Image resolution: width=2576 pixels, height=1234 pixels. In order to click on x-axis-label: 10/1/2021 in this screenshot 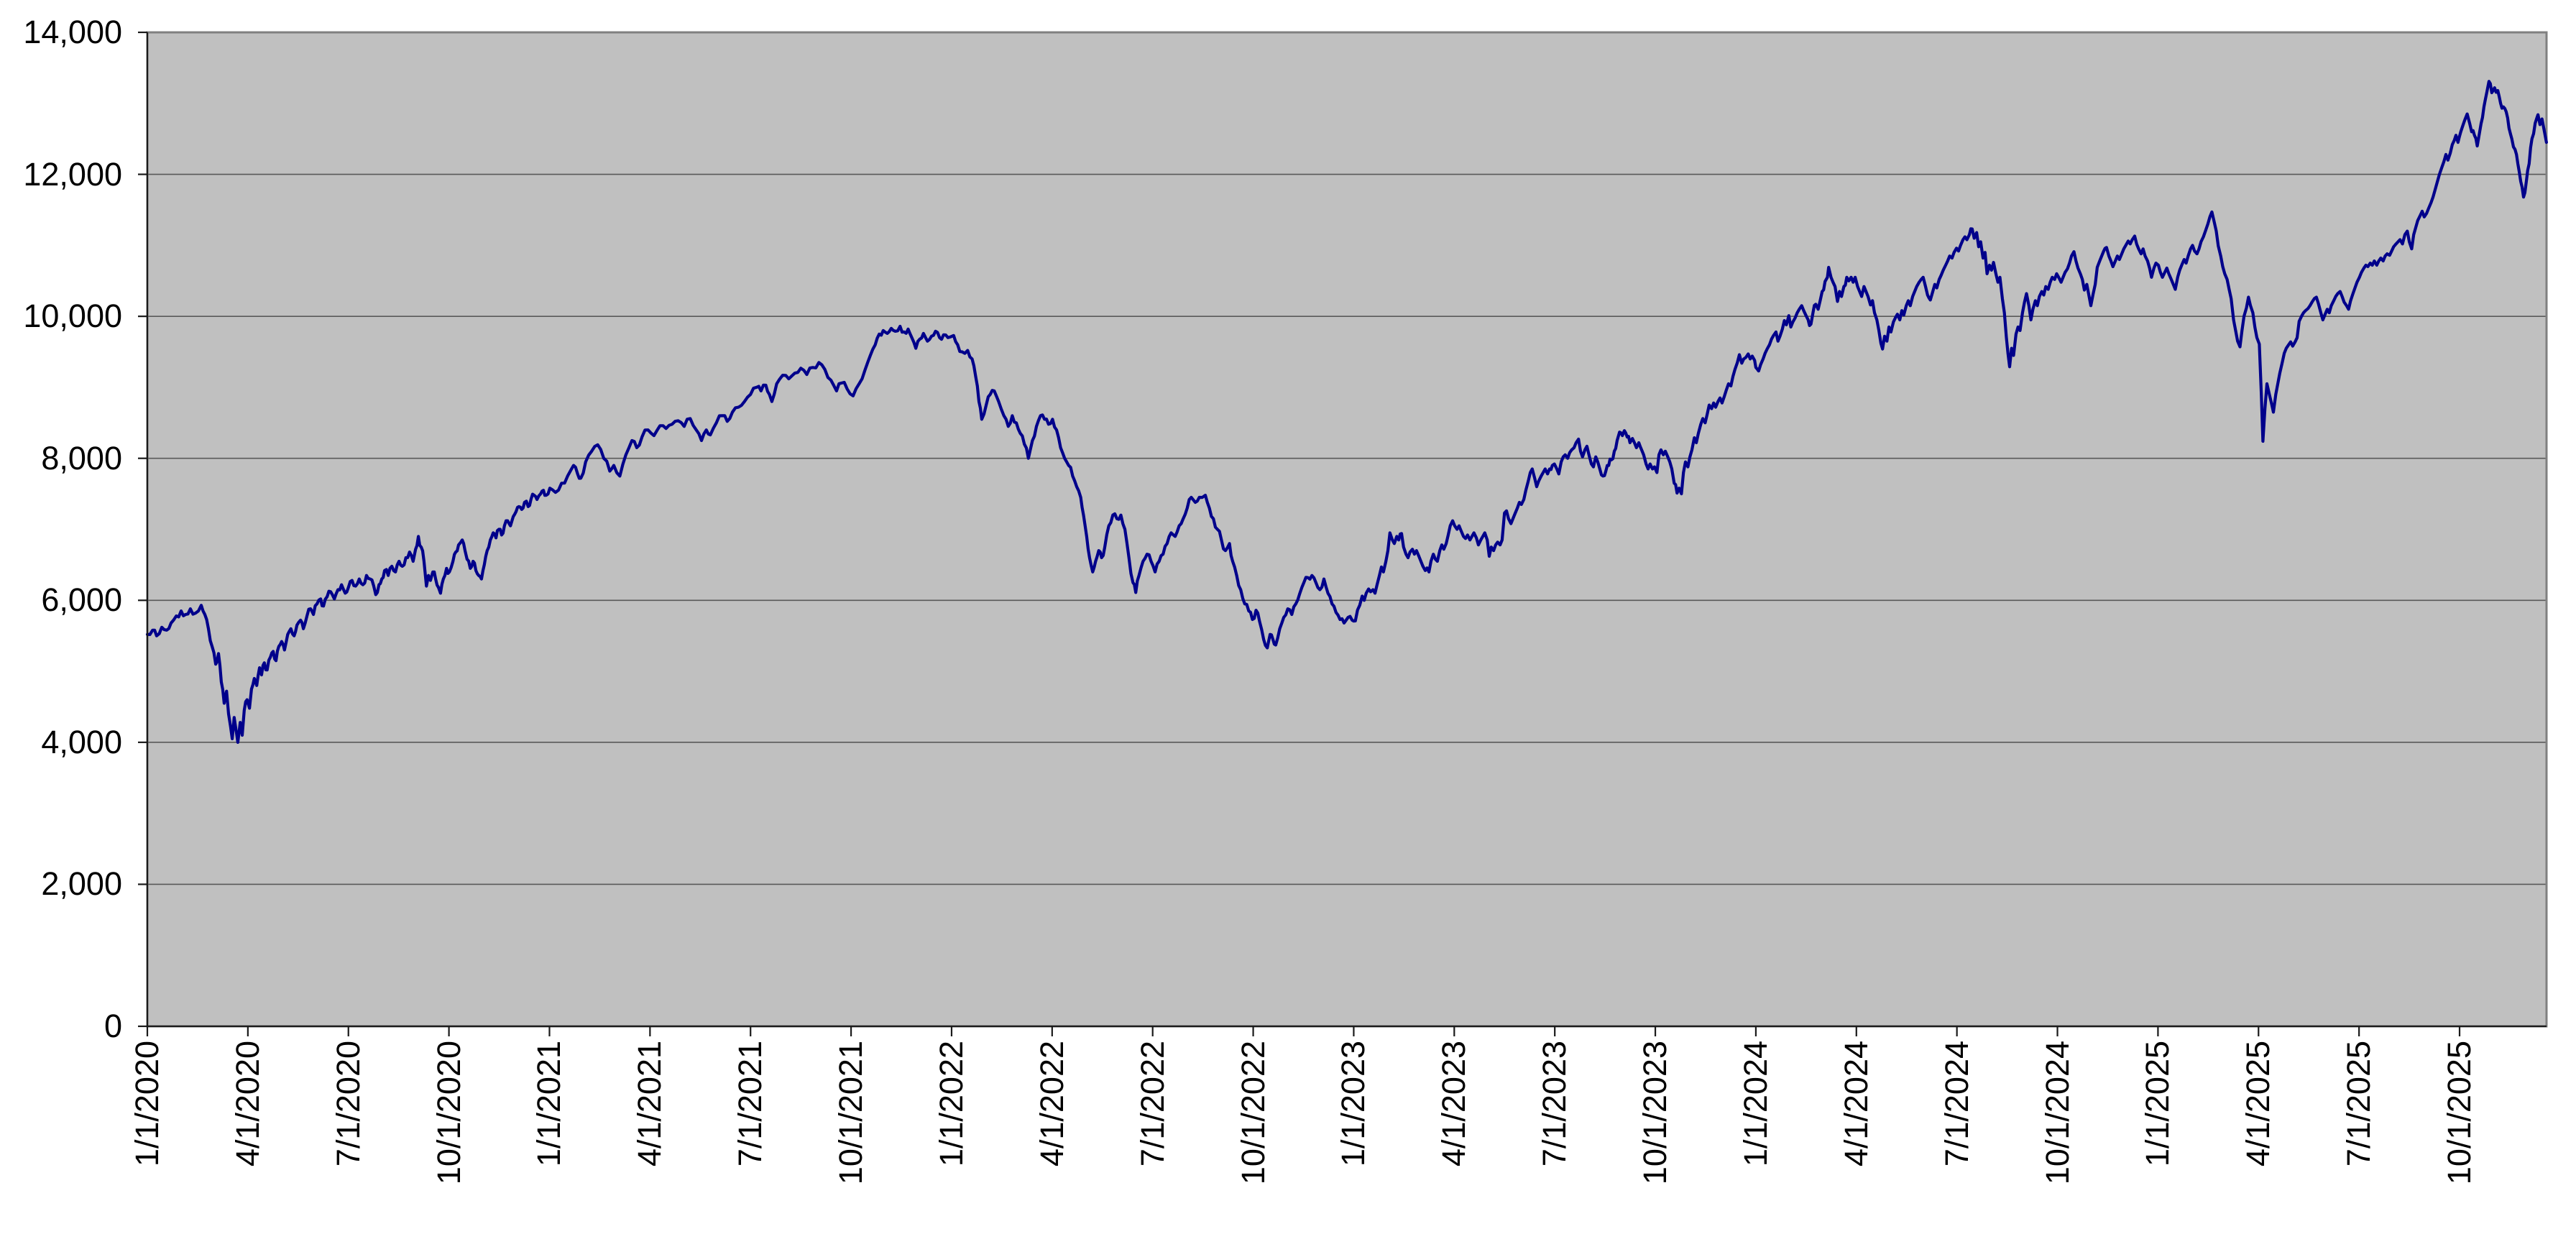, I will do `click(851, 1113)`.